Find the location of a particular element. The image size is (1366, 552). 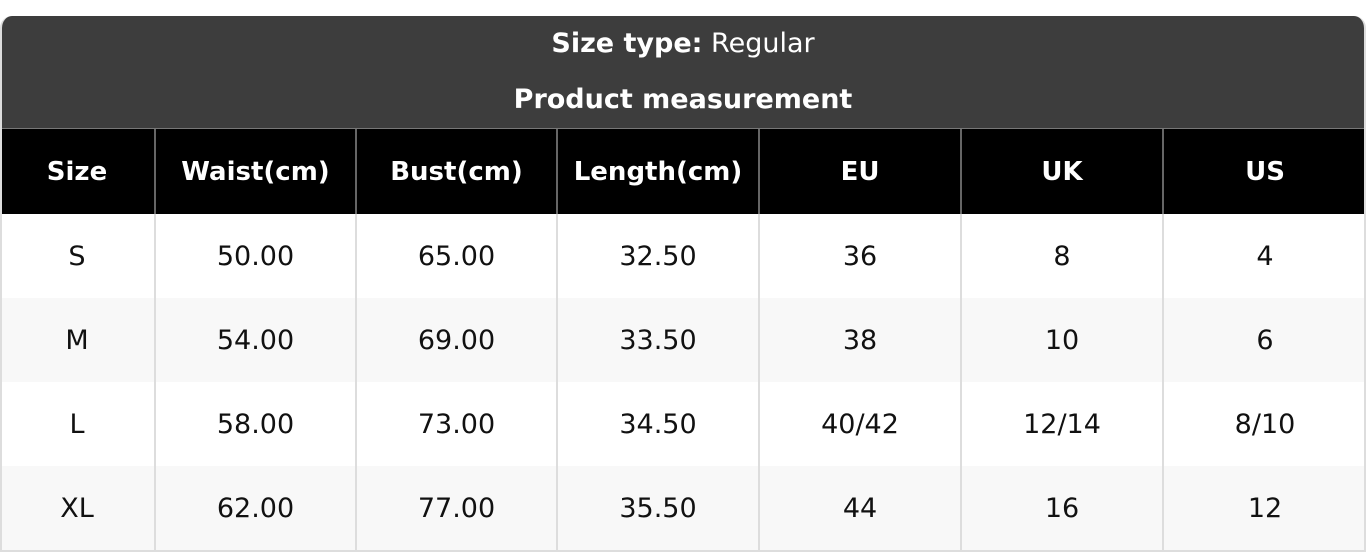

table-cell: 8 is located at coordinates (1061, 256).